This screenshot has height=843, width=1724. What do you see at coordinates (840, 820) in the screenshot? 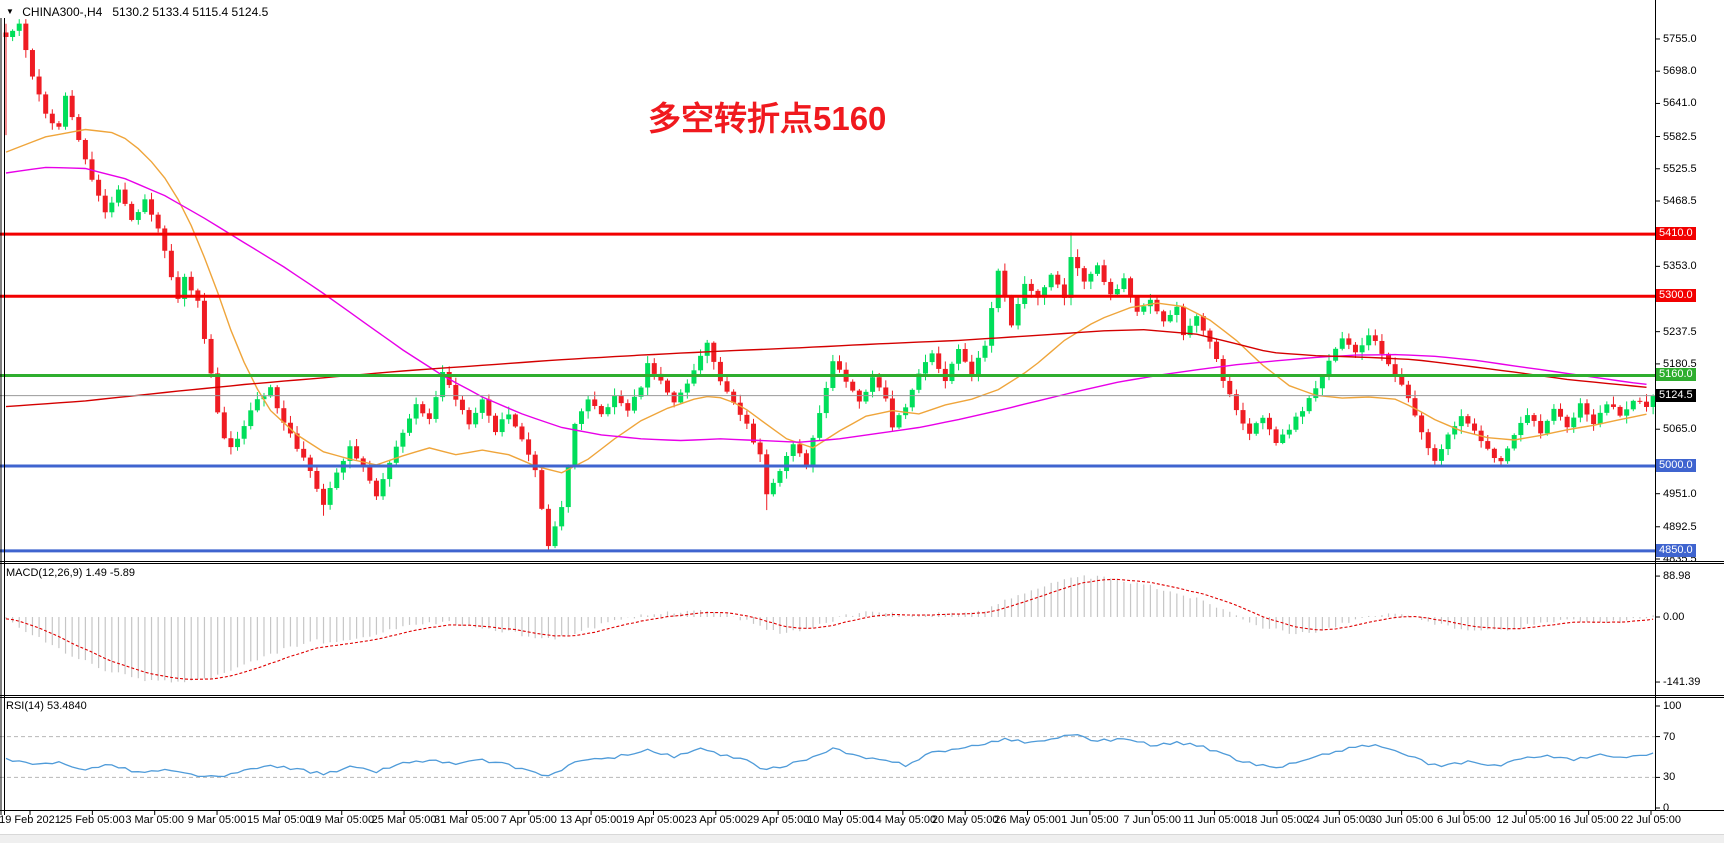
I see `x-axis-date-label: 10 May 05:00` at bounding box center [840, 820].